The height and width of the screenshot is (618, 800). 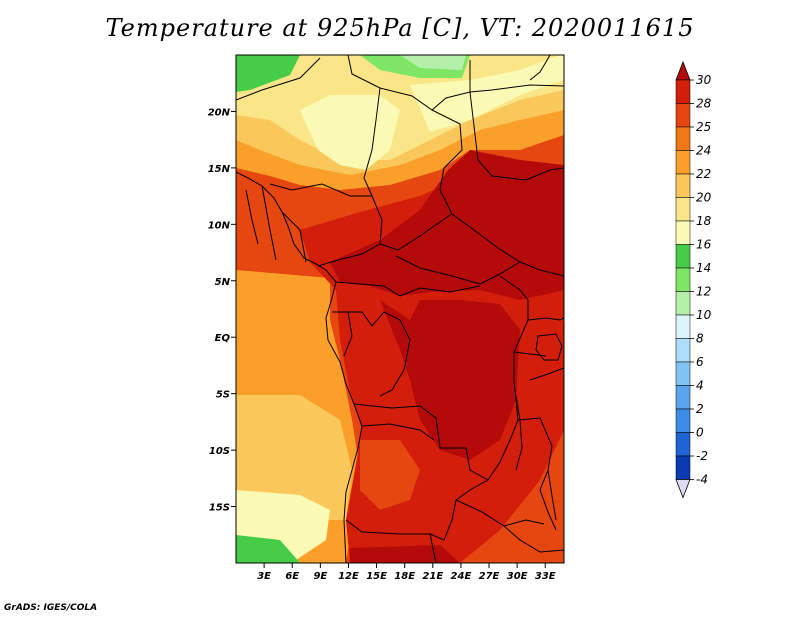 What do you see at coordinates (704, 198) in the screenshot?
I see `colorbar-label: 20` at bounding box center [704, 198].